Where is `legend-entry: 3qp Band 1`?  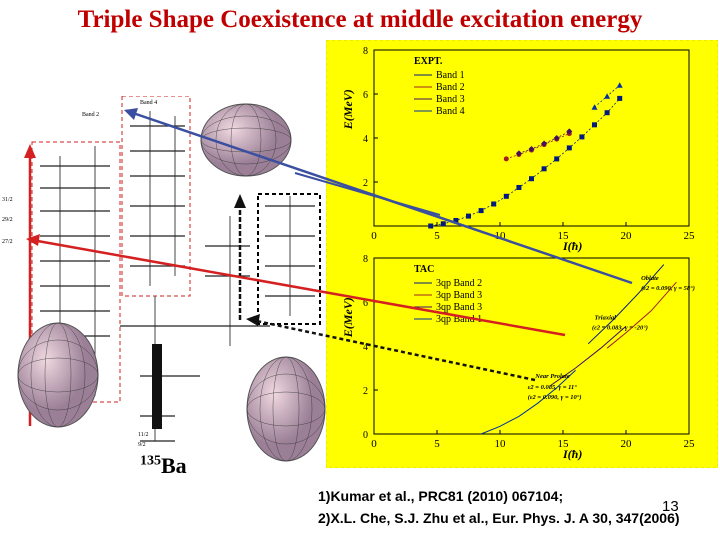
legend-entry: 3qp Band 1 is located at coordinates (459, 319).